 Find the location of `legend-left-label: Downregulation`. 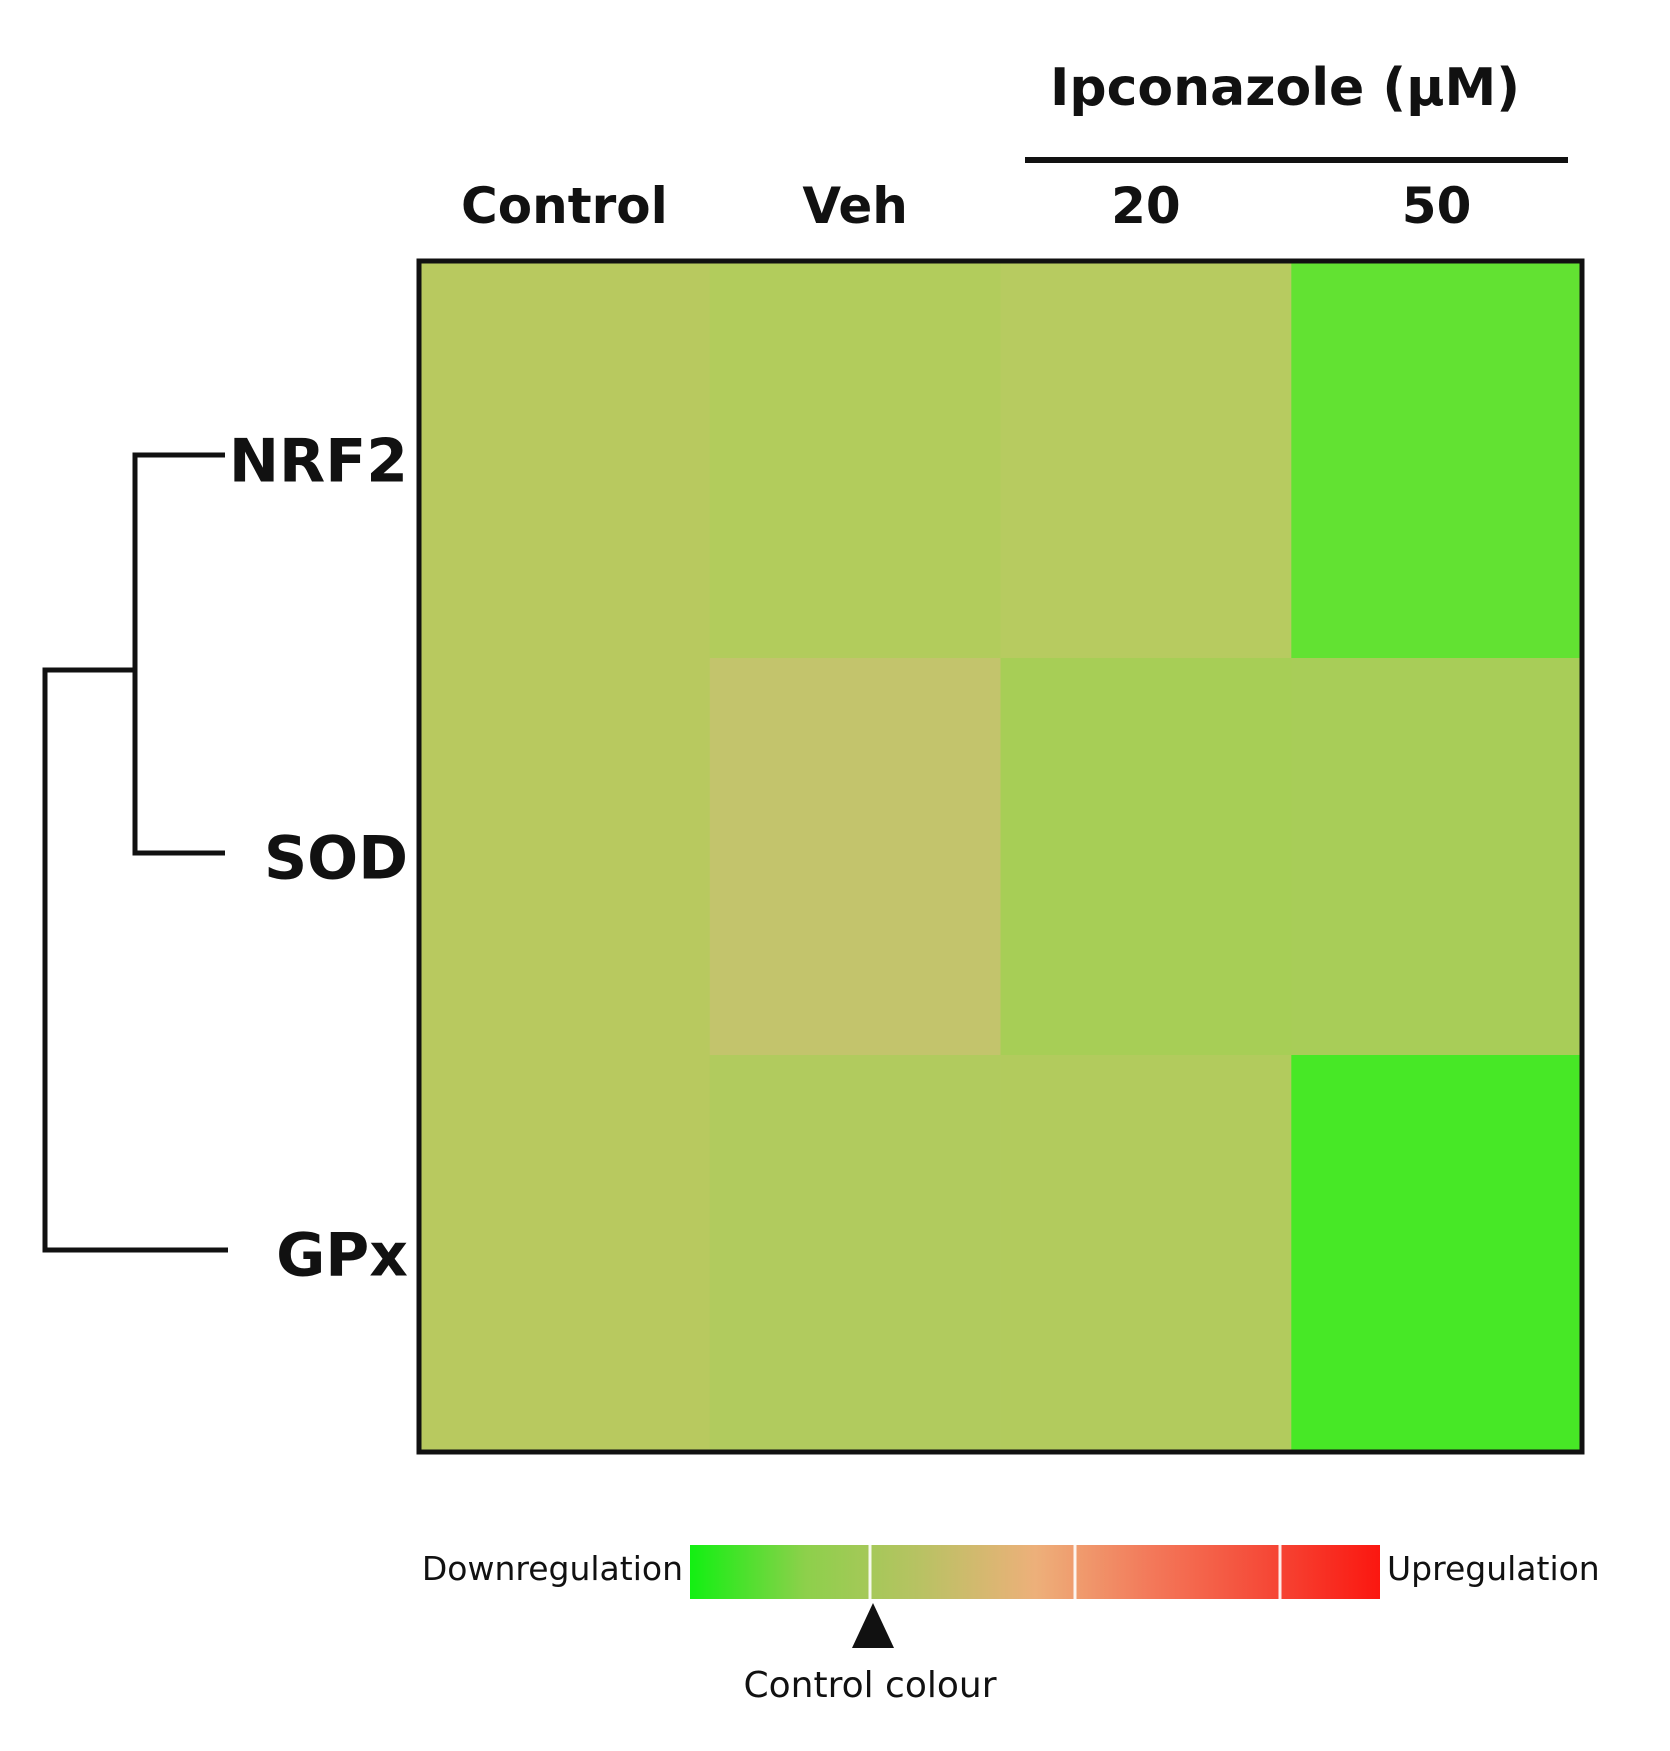

legend-left-label: Downregulation is located at coordinates (552, 1568).